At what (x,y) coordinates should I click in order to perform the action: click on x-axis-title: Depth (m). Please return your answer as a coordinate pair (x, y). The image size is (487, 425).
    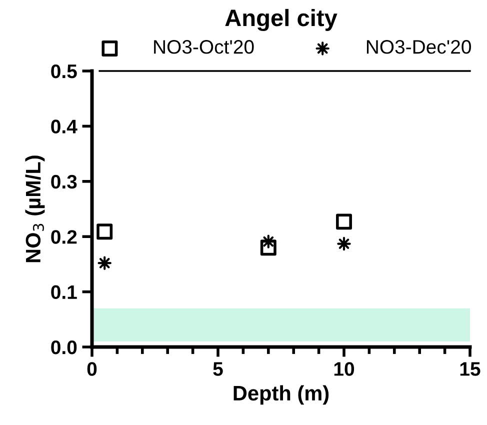
    Looking at the image, I should click on (281, 395).